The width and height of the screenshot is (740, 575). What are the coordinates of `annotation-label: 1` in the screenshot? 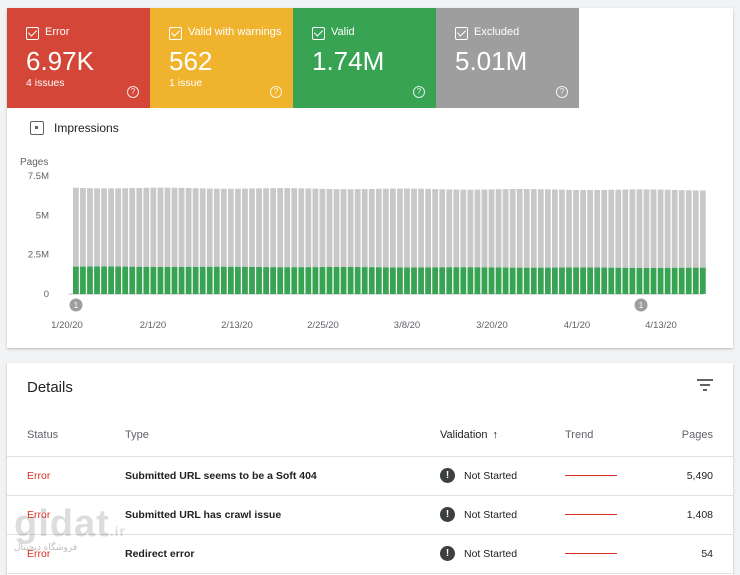 It's located at (641, 305).